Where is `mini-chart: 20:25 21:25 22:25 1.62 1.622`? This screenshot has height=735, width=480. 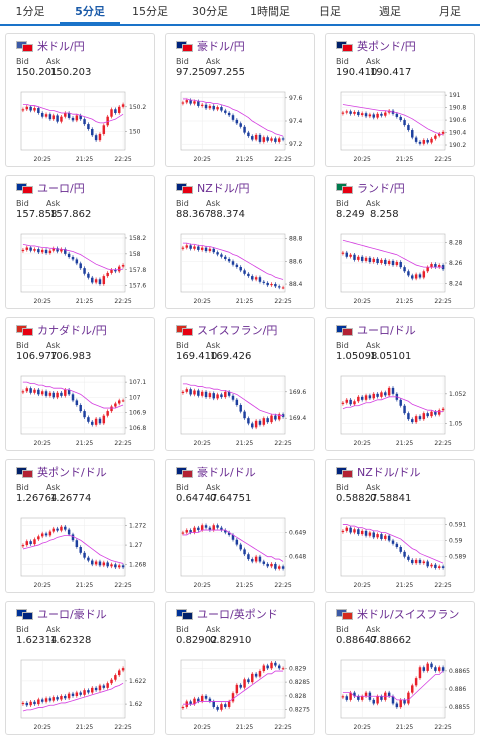
mini-chart: 20:25 21:25 22:25 1.62 1.622 is located at coordinates (82, 694).